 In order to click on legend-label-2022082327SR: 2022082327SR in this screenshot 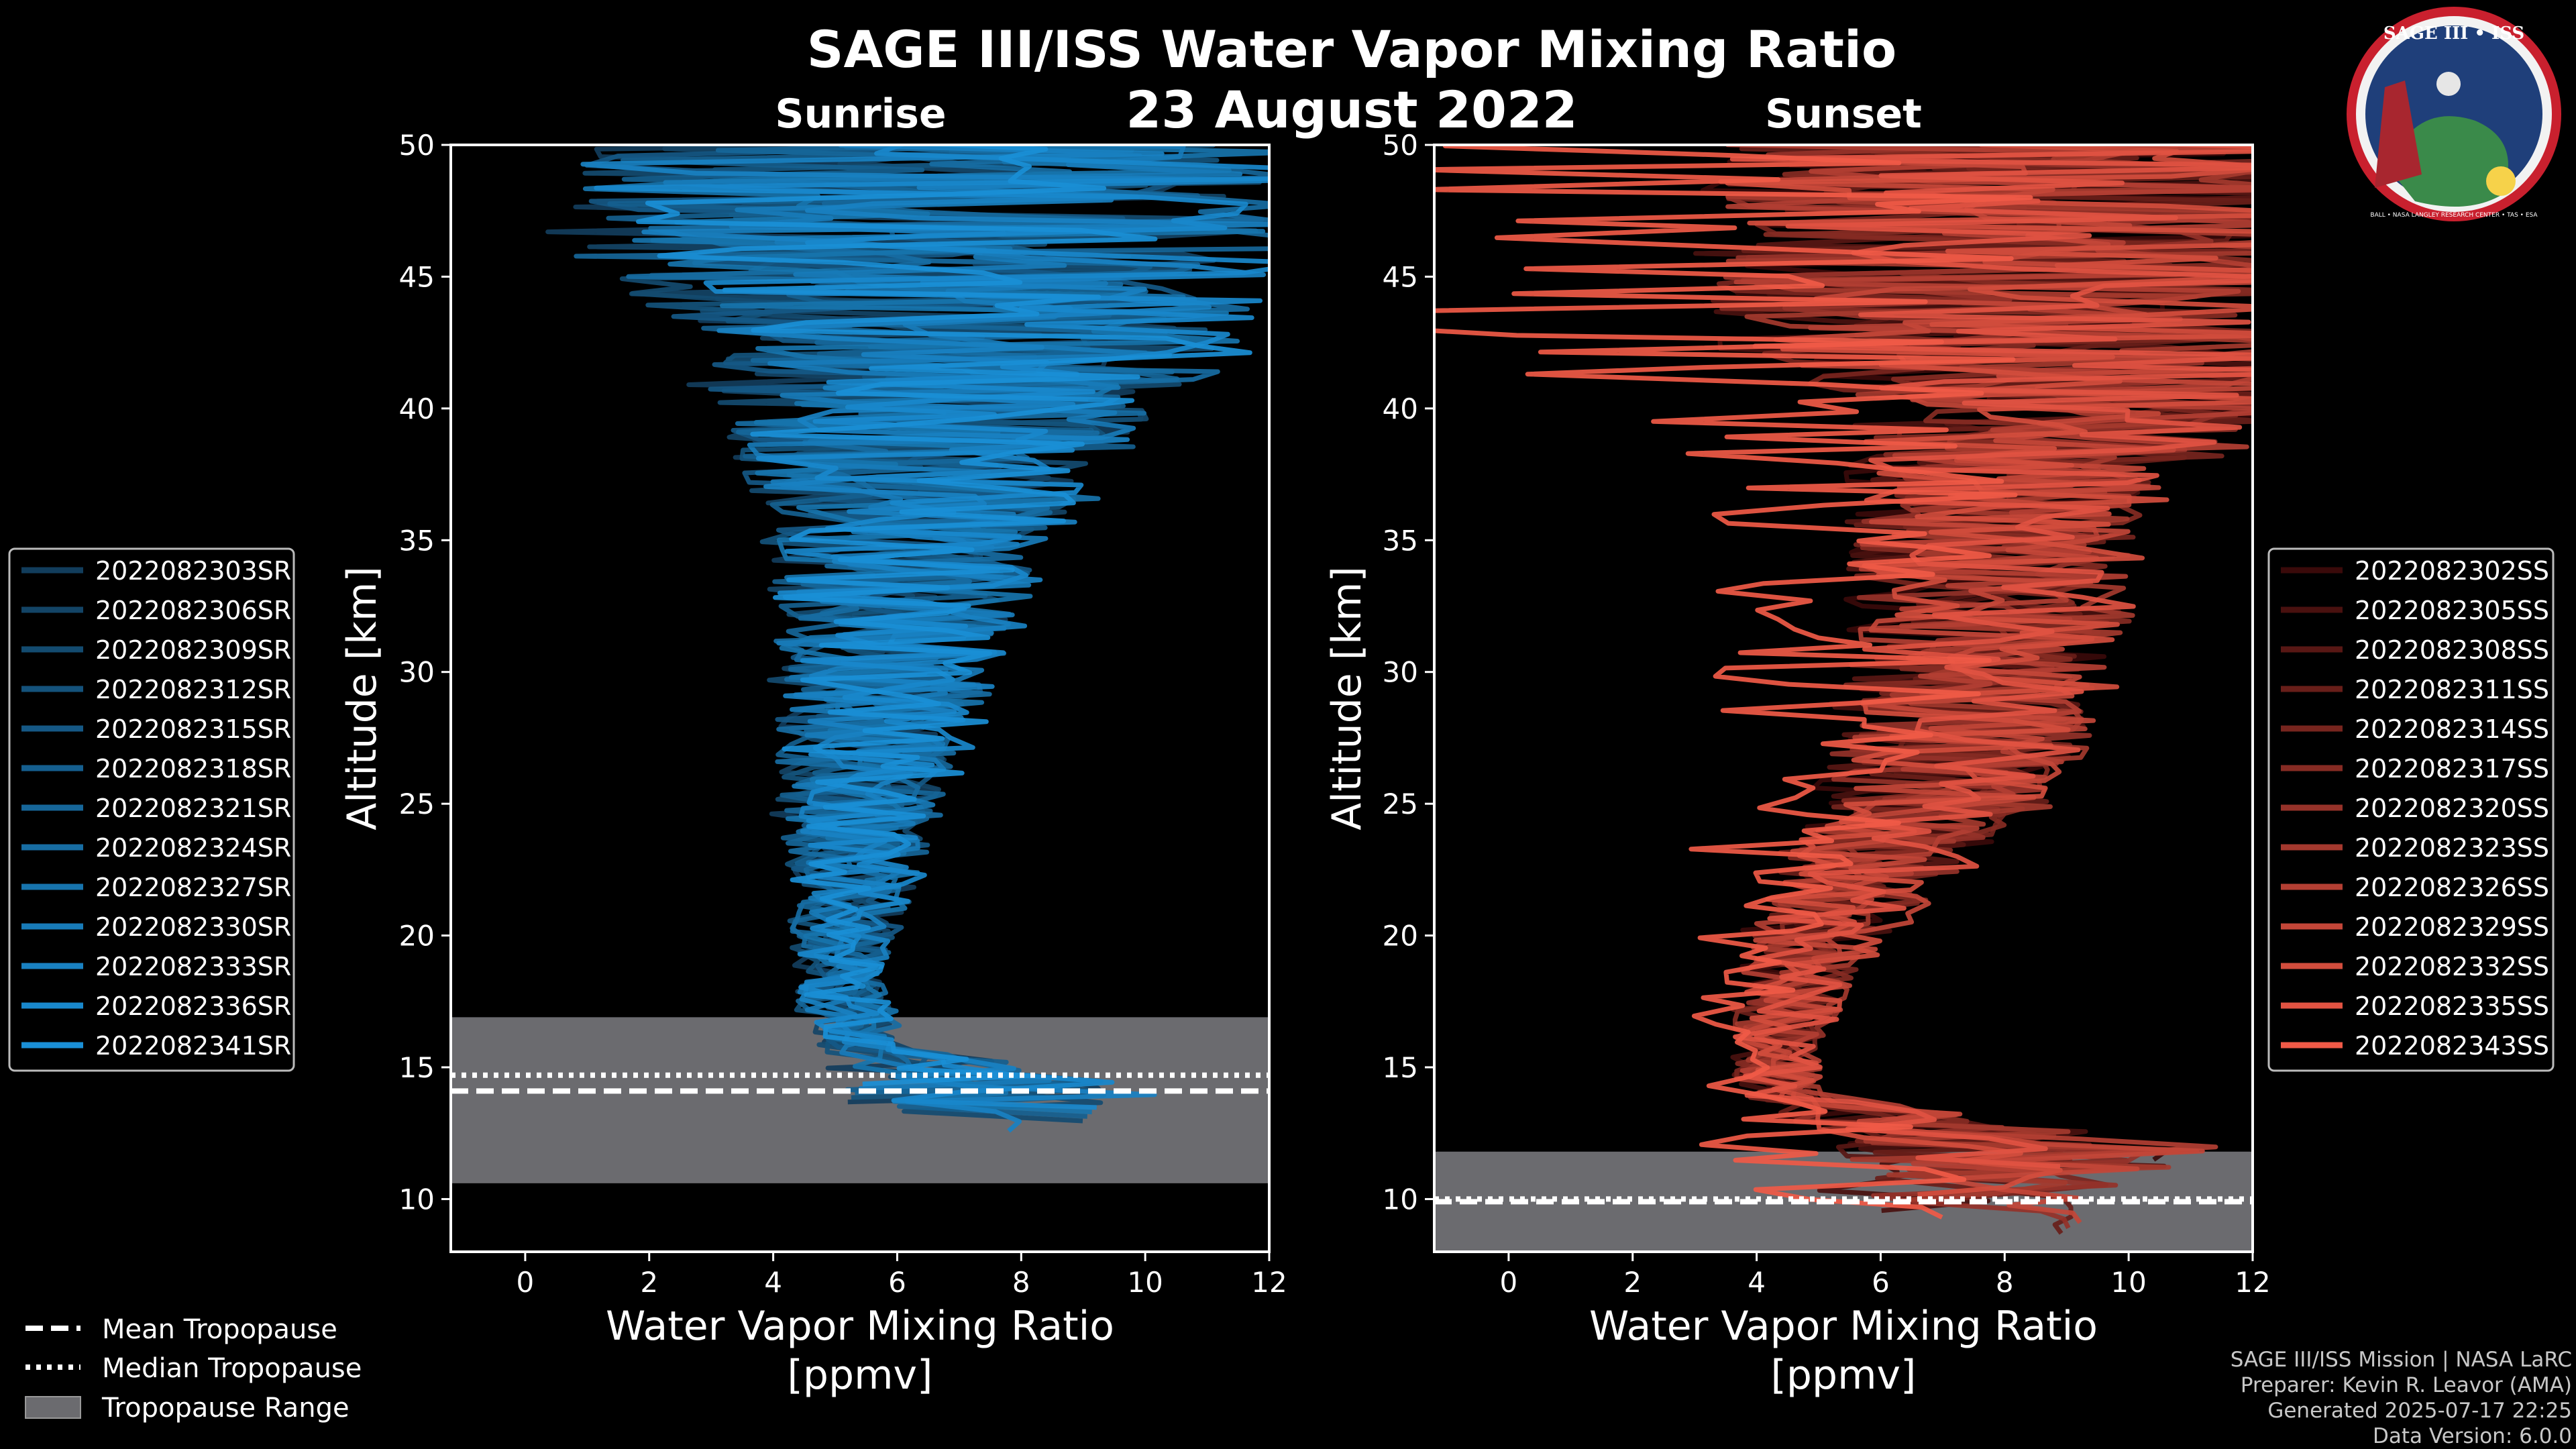, I will do `click(193, 887)`.